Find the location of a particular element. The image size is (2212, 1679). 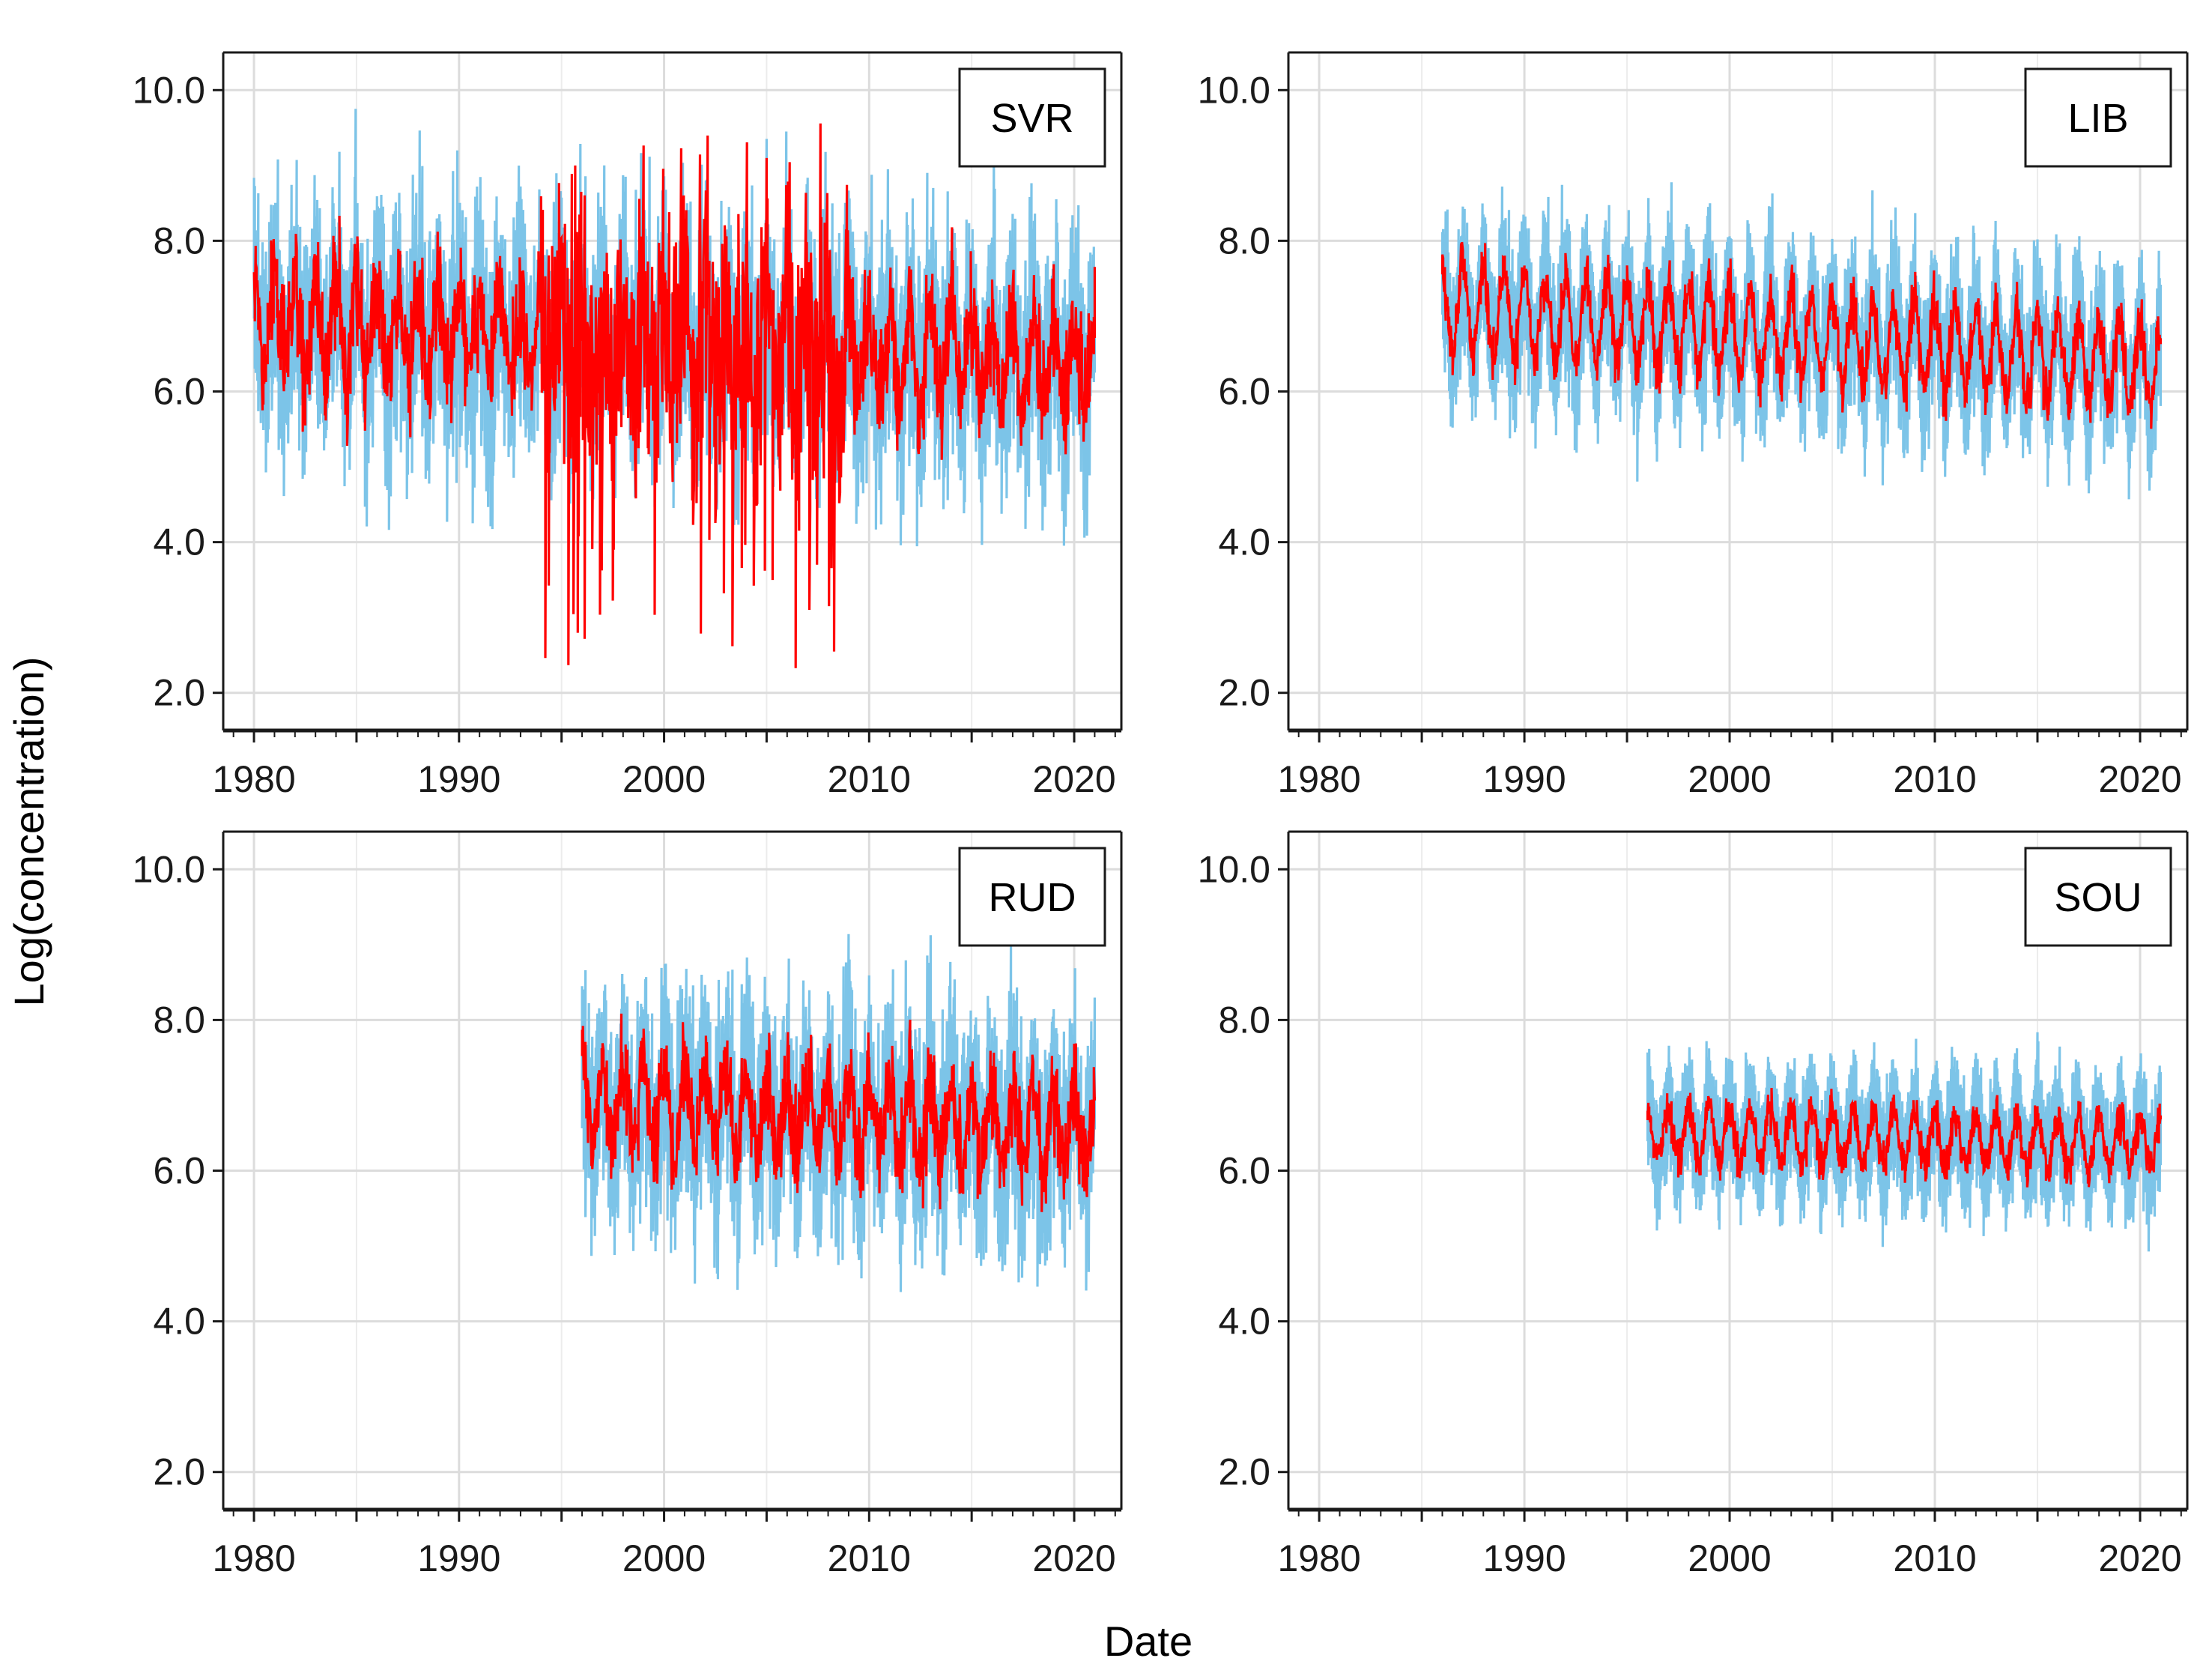

y-axis-title: Log(concentration) is located at coordinates (28, 832).